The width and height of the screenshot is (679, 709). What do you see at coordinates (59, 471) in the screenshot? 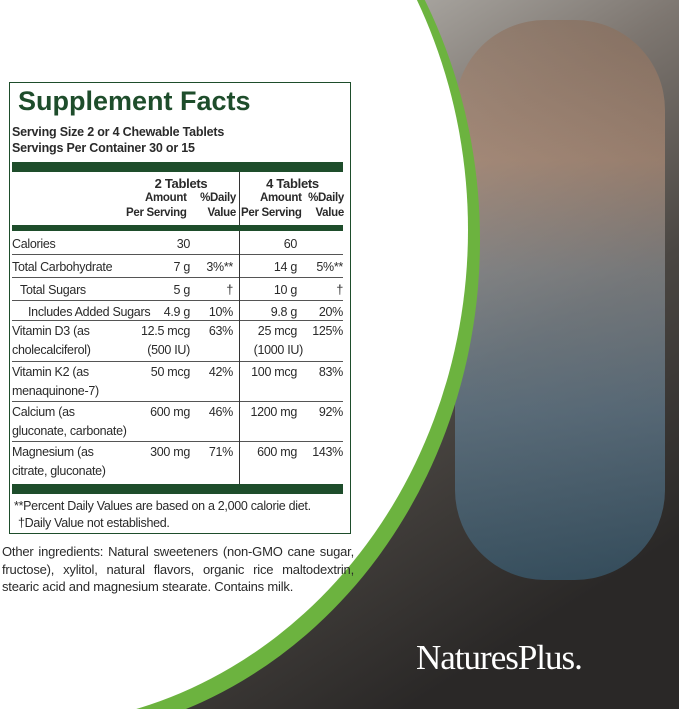
I see `nutrient-name-cont: citrate, gluconate)` at bounding box center [59, 471].